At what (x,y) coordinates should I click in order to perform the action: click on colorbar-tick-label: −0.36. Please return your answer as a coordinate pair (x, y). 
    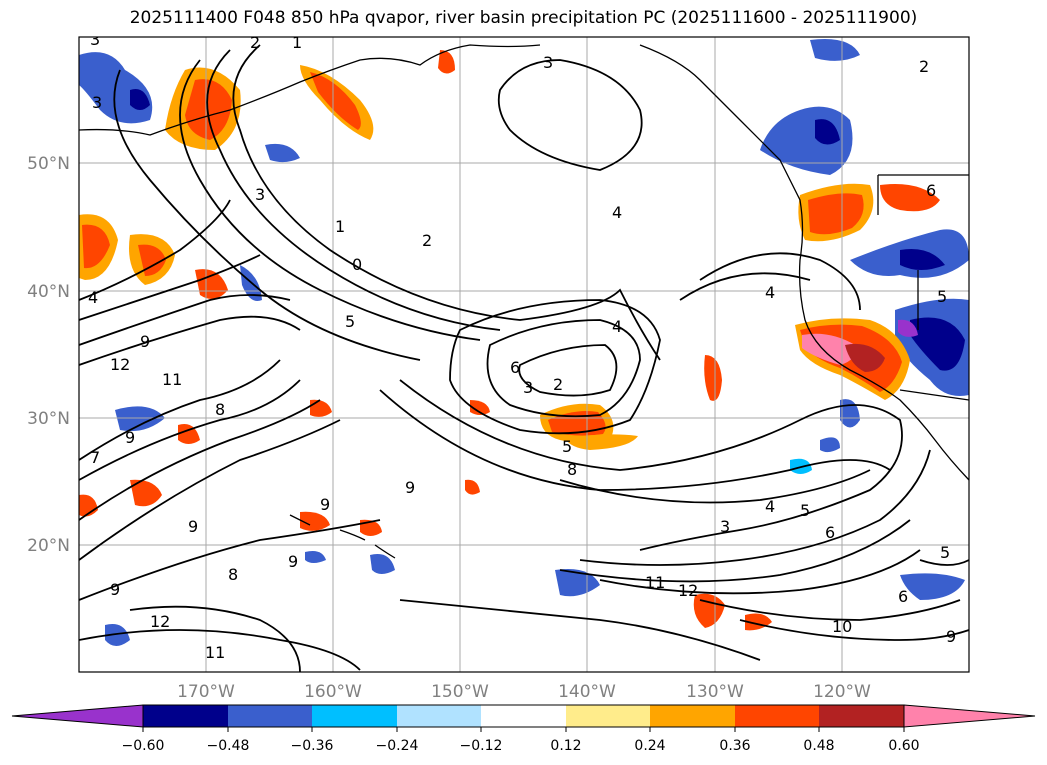
    Looking at the image, I should click on (312, 746).